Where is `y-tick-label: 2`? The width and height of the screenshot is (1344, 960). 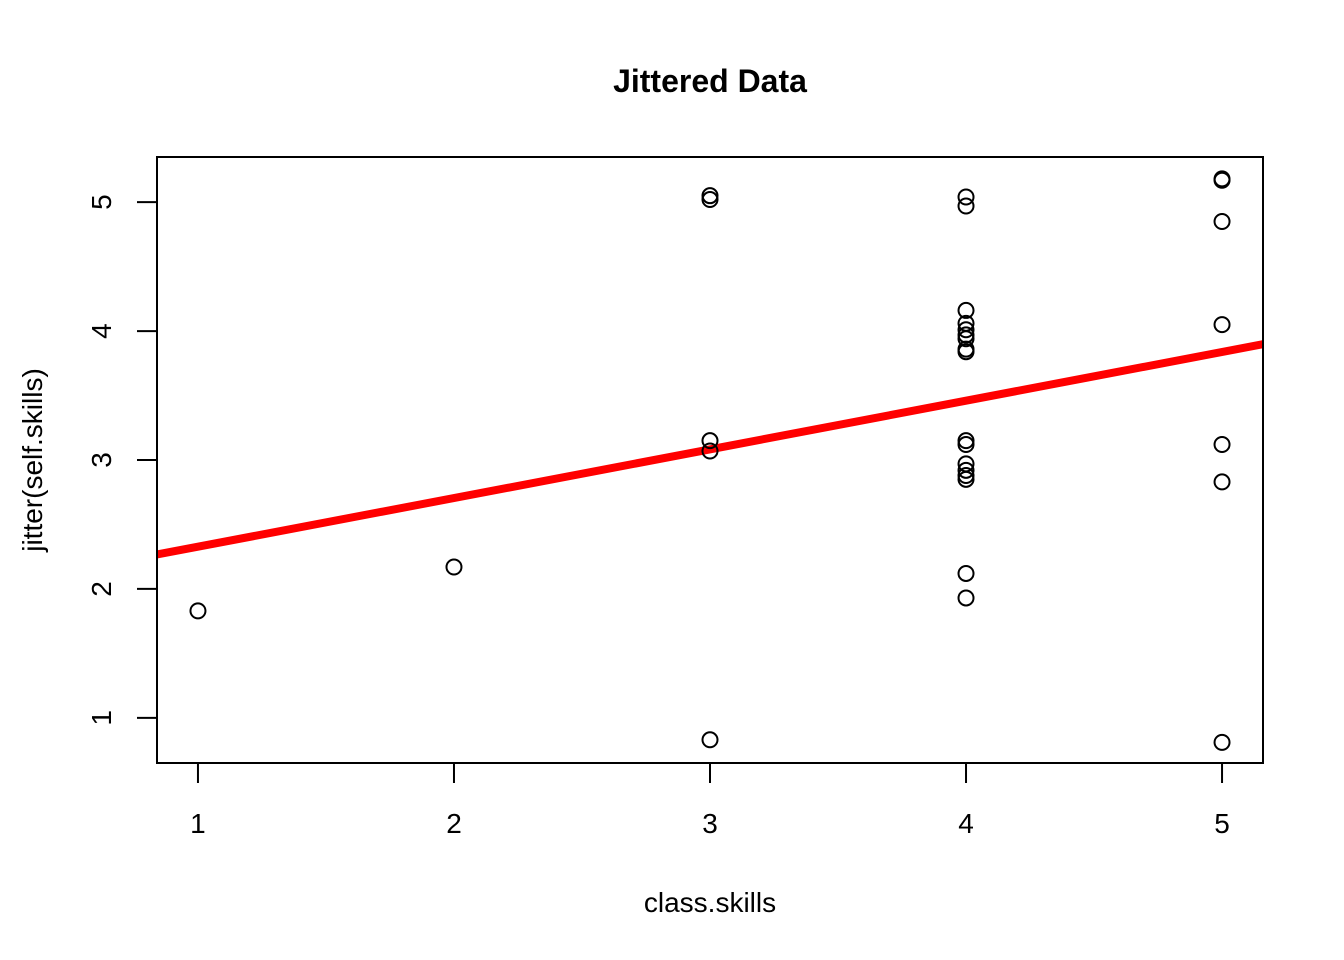 y-tick-label: 2 is located at coordinates (101, 589).